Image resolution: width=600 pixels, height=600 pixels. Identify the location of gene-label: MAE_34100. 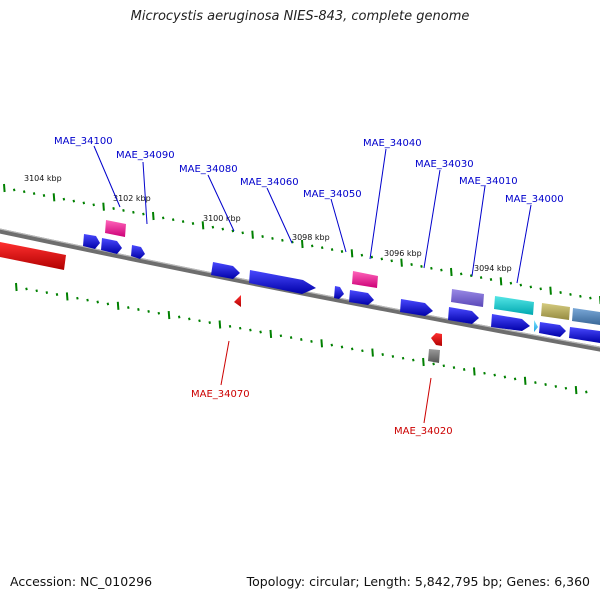
(83, 141).